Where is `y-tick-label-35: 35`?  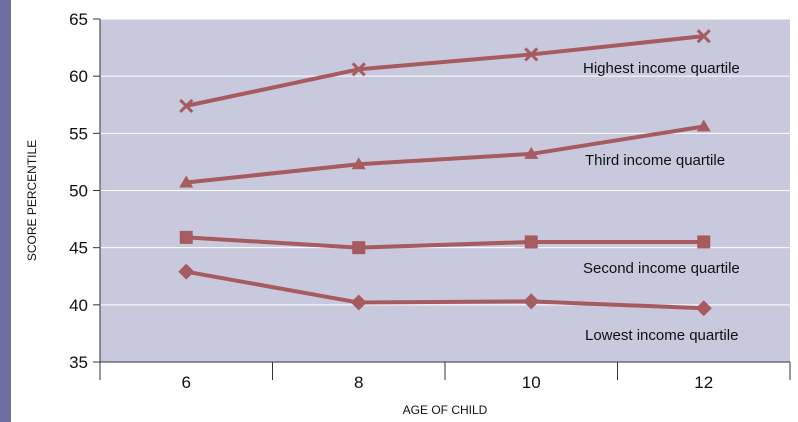
y-tick-label-35: 35 is located at coordinates (78, 362).